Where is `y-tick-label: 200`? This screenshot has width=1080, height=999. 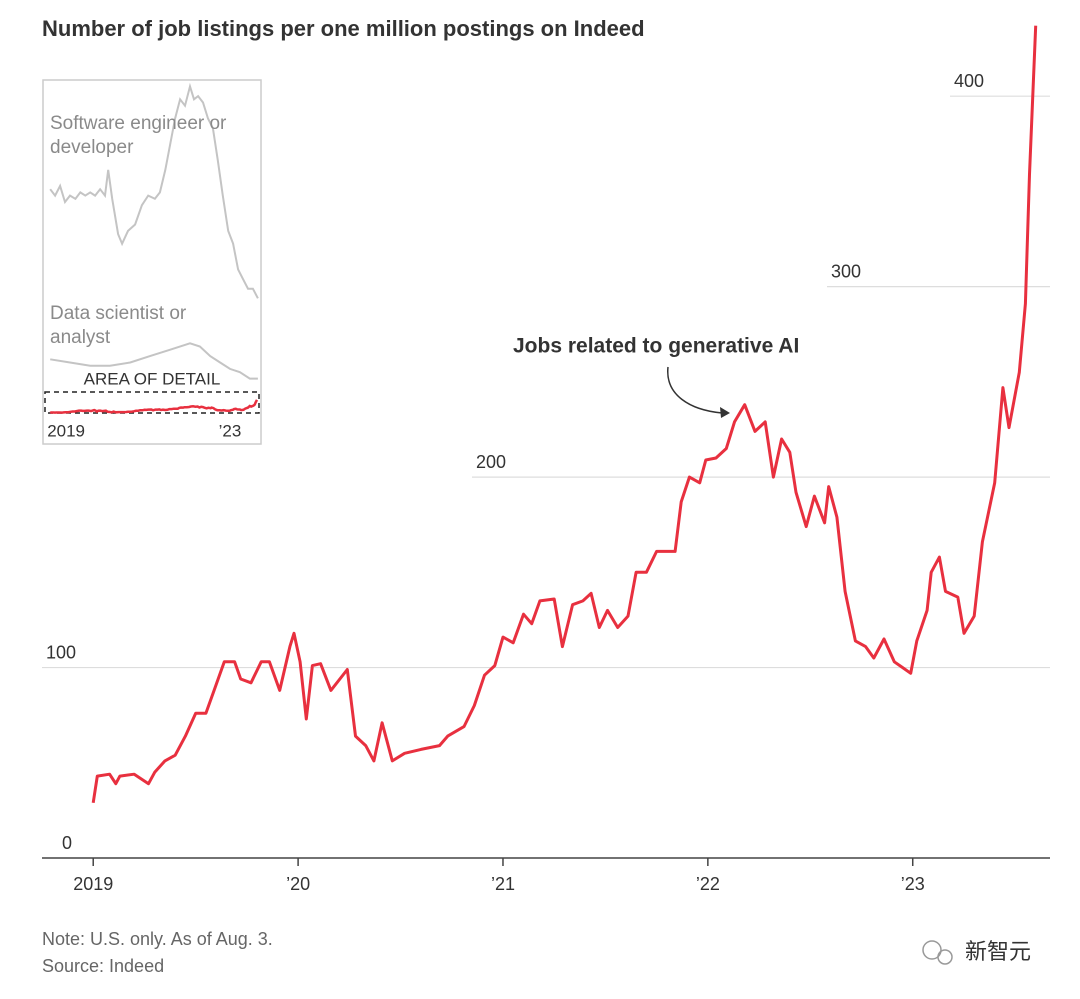 y-tick-label: 200 is located at coordinates (491, 462).